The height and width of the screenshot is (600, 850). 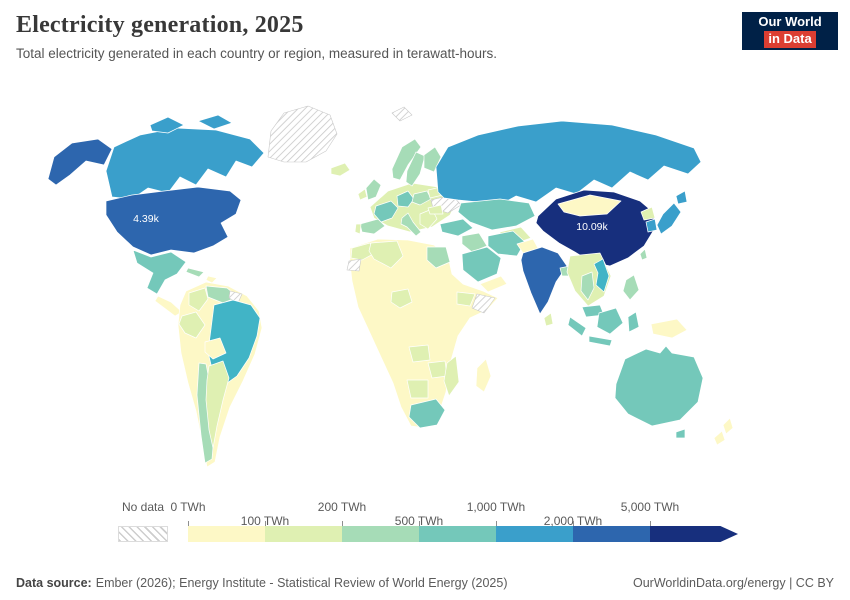 I want to click on country-iceland, so click(x=340, y=169).